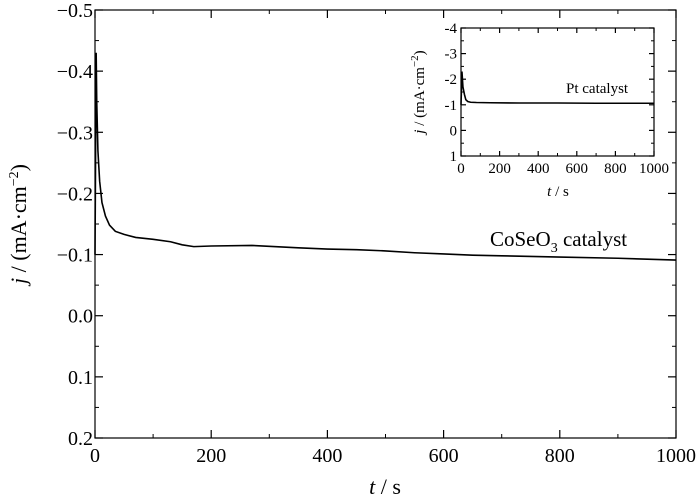  Describe the element at coordinates (327, 456) in the screenshot. I see `main-x-tick-label: 400` at that location.